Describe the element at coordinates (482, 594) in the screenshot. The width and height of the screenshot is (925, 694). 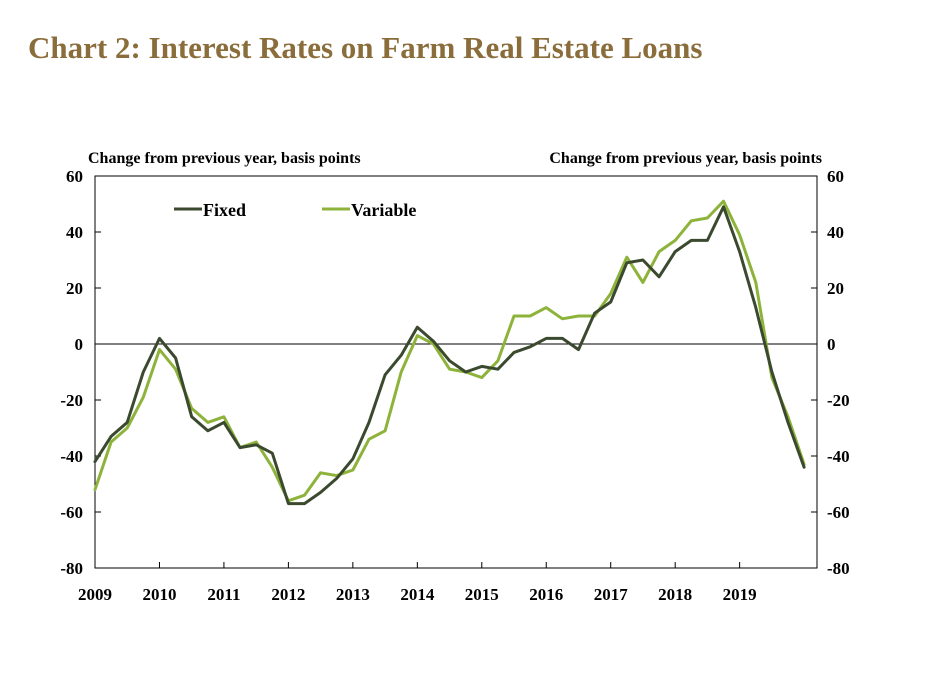
I see `x-tick-label: 2015` at that location.